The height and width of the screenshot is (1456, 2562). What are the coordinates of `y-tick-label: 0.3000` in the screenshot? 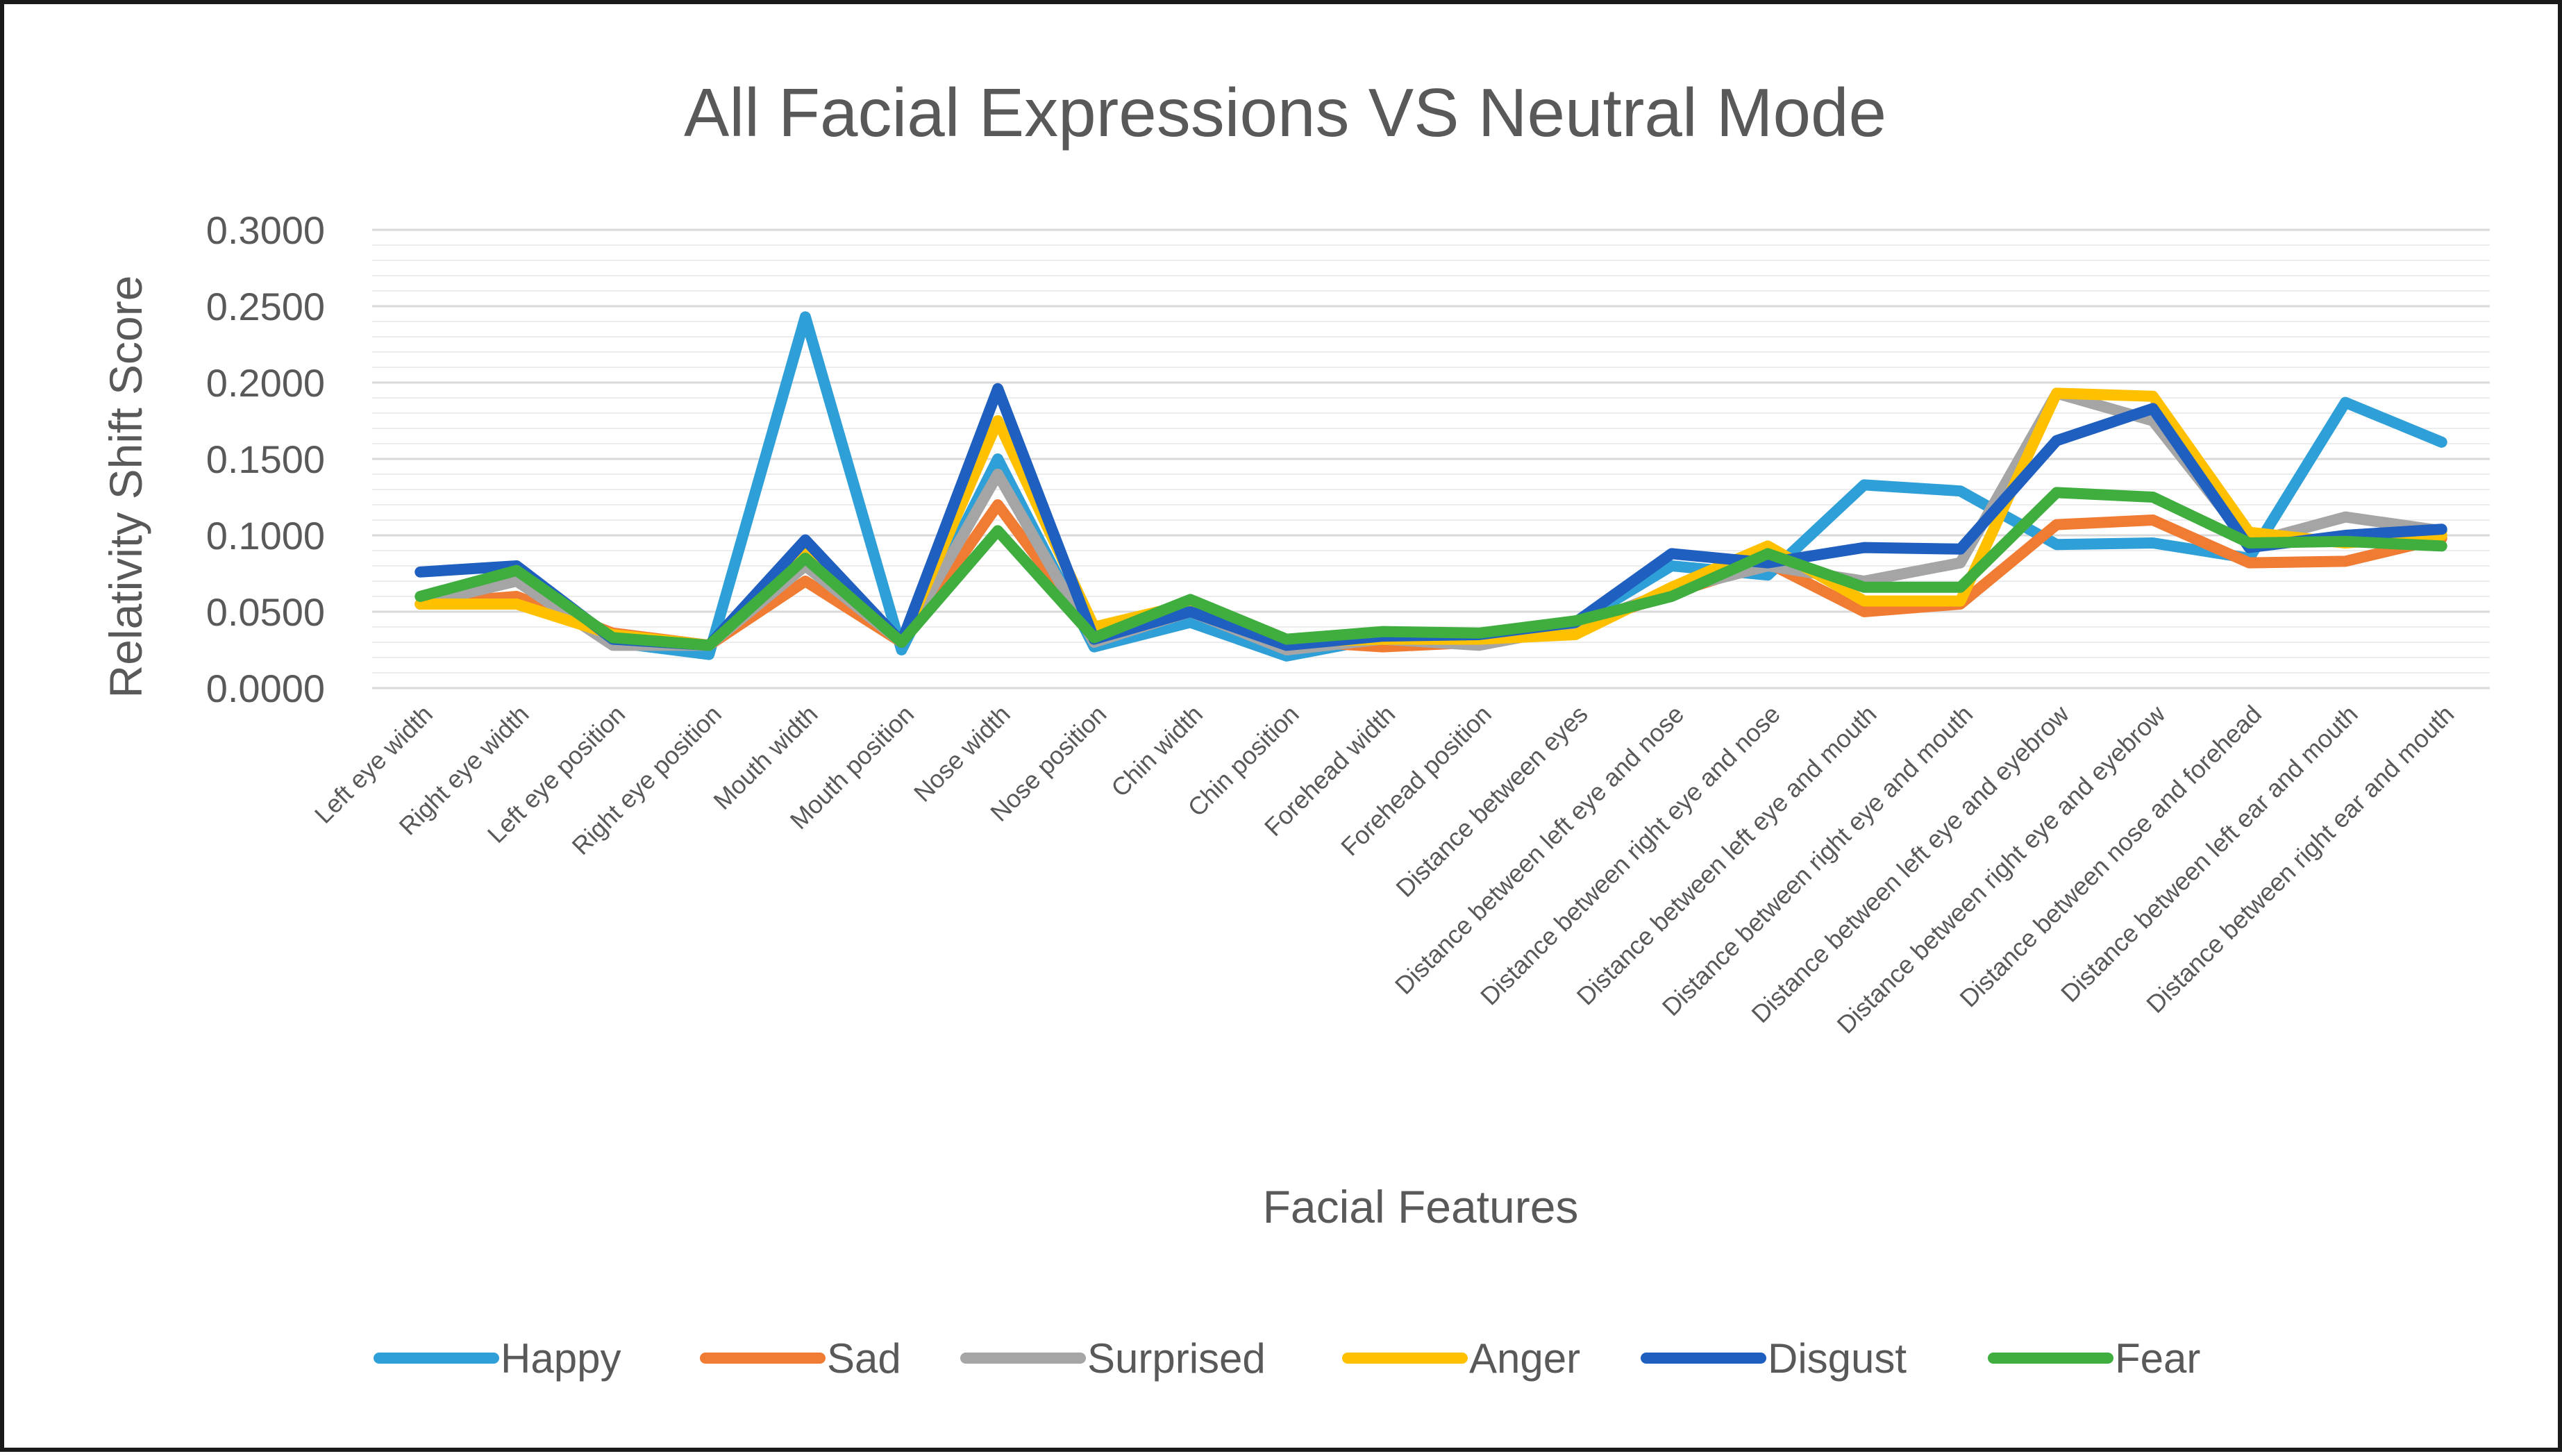 It's located at (266, 230).